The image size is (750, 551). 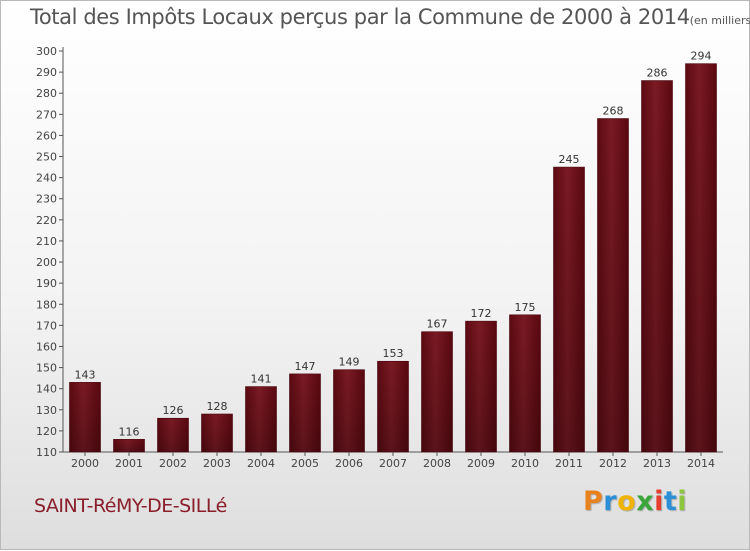 What do you see at coordinates (46, 368) in the screenshot?
I see `y-tick-label: 150` at bounding box center [46, 368].